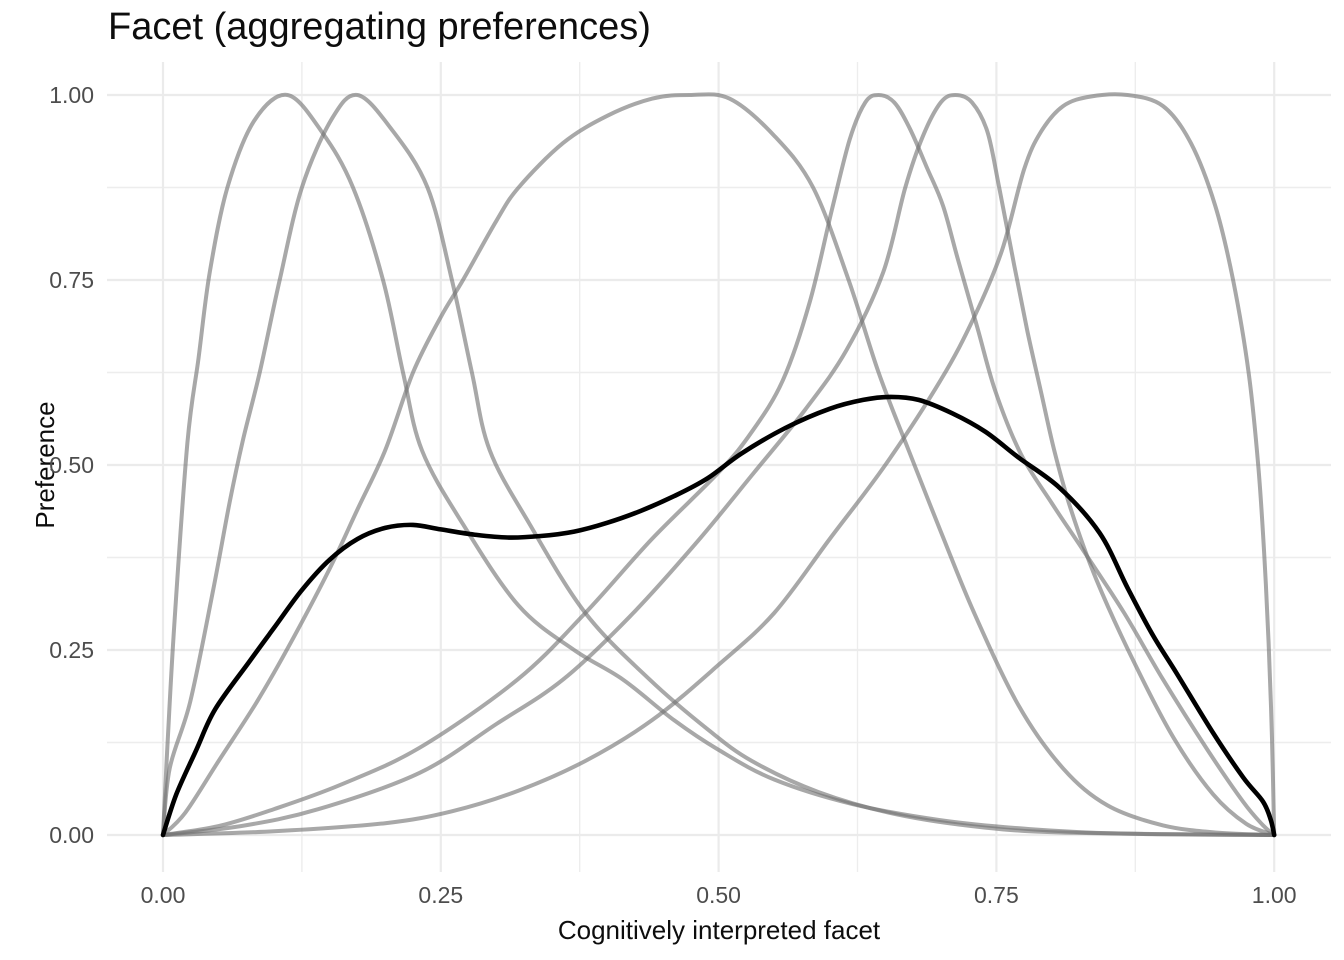 The width and height of the screenshot is (1344, 960). Describe the element at coordinates (71, 95) in the screenshot. I see `y-tick-label-1.00: 1.00` at that location.